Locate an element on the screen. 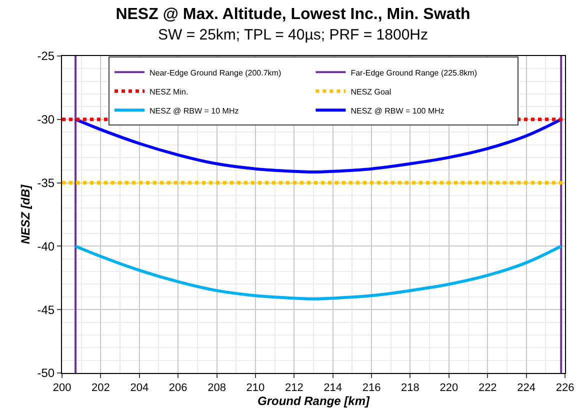  legend-label: NESZ @ RBW = 100 MHz is located at coordinates (397, 111).